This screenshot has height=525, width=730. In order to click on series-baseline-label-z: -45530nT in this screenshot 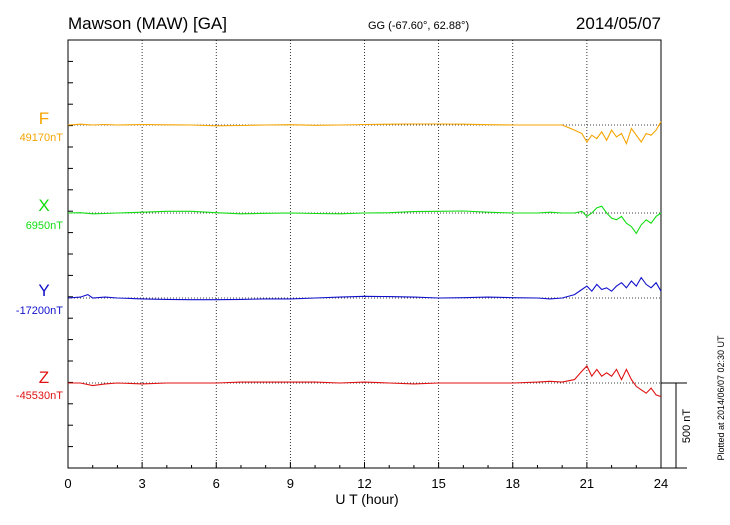, I will do `click(39, 396)`.